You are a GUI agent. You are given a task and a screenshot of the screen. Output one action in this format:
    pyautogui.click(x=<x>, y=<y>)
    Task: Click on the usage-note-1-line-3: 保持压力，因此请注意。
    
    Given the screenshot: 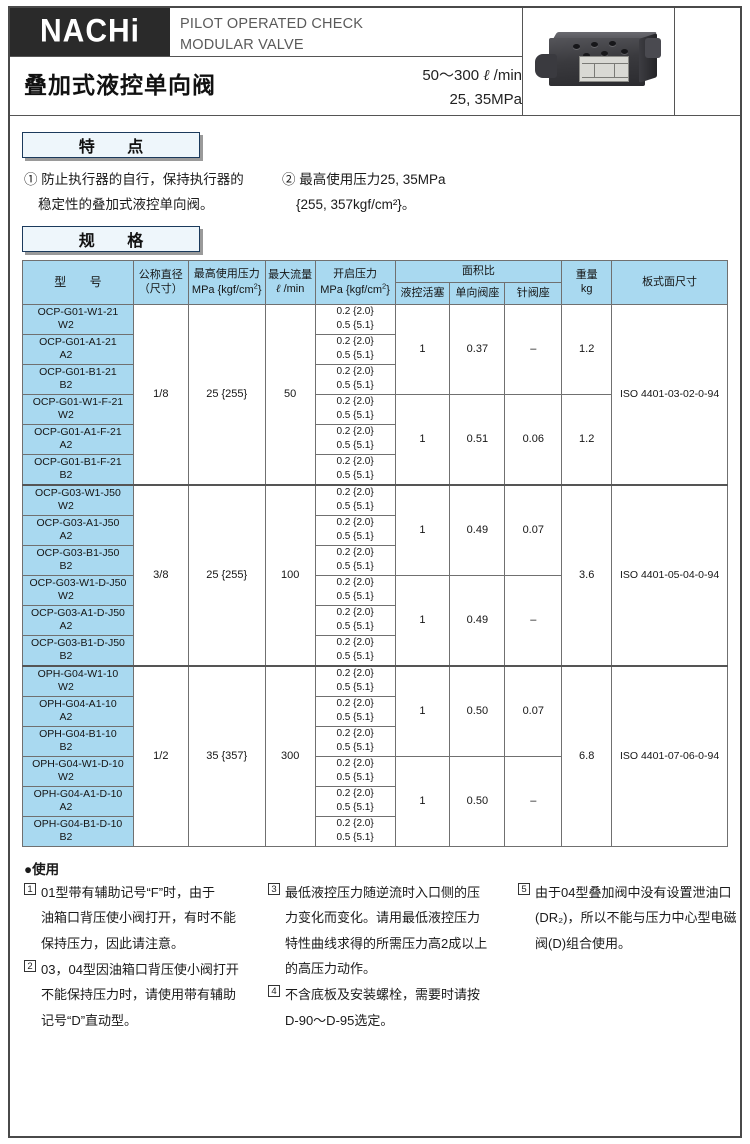 What is the action you would take?
    pyautogui.click(x=113, y=943)
    